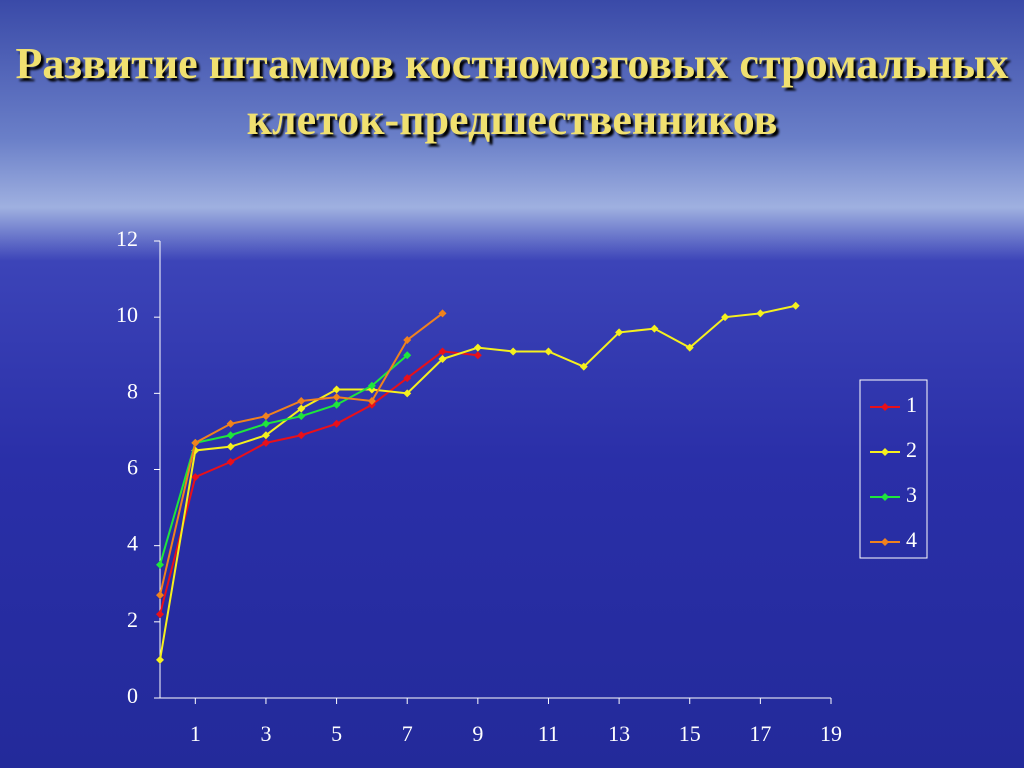 This screenshot has width=1024, height=768. I want to click on y-tick-label: 6, so click(132, 467).